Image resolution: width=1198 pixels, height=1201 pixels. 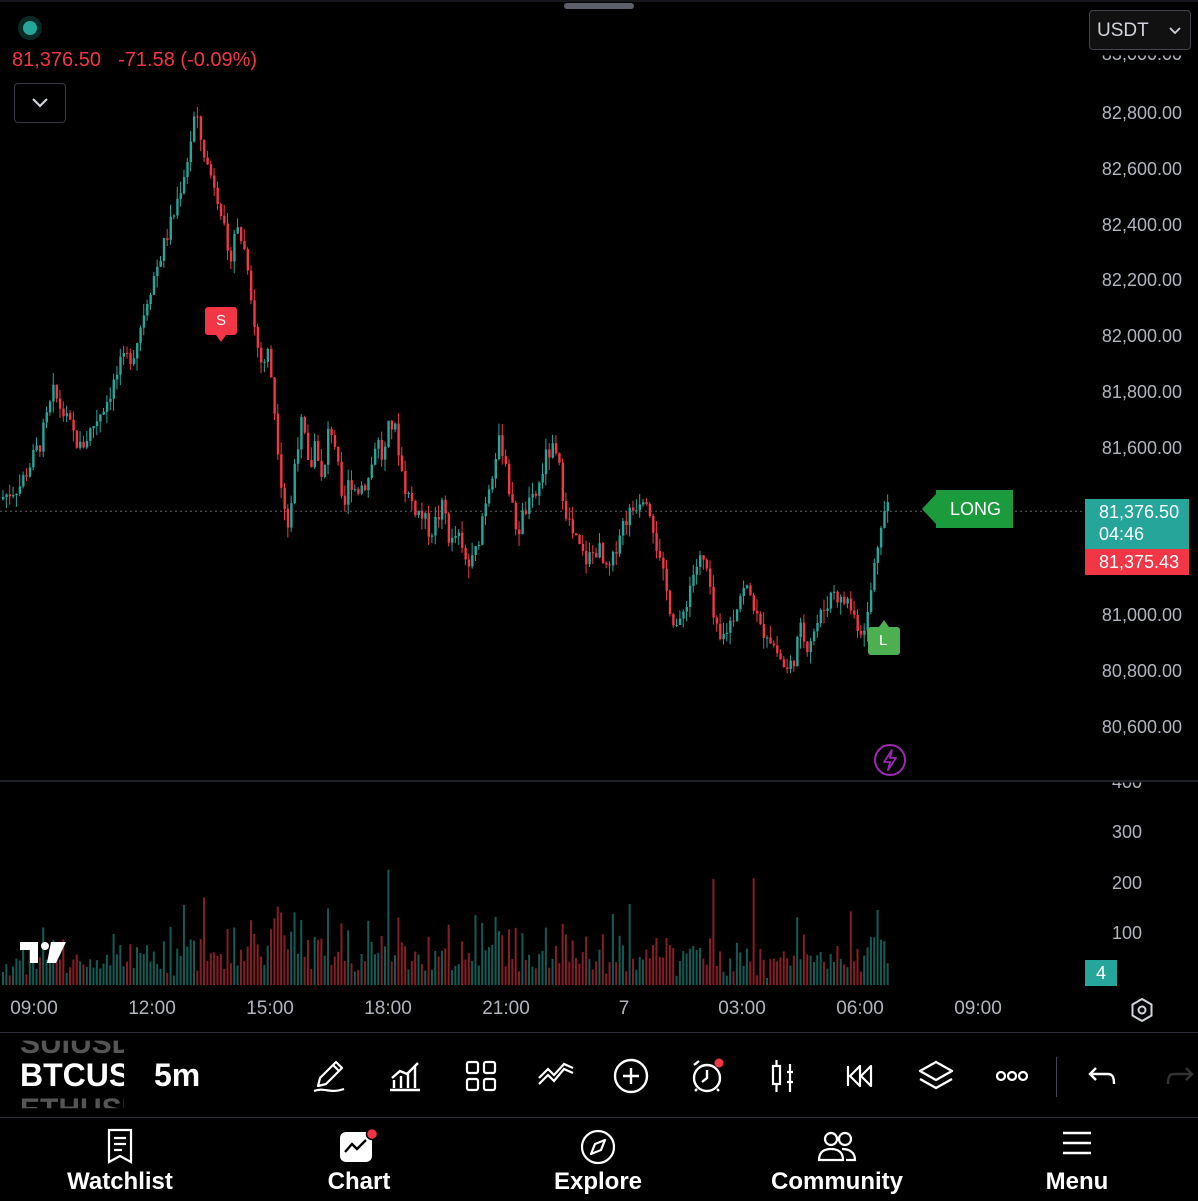 What do you see at coordinates (1077, 1159) in the screenshot?
I see `nav-menu: Menu` at bounding box center [1077, 1159].